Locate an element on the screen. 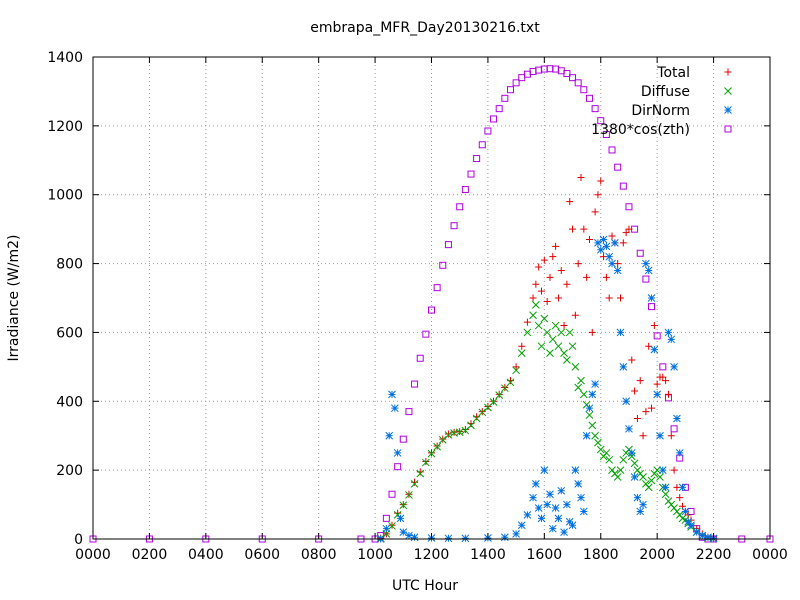 This screenshot has width=800, height=600. x-tick-label: 0800 is located at coordinates (319, 555).